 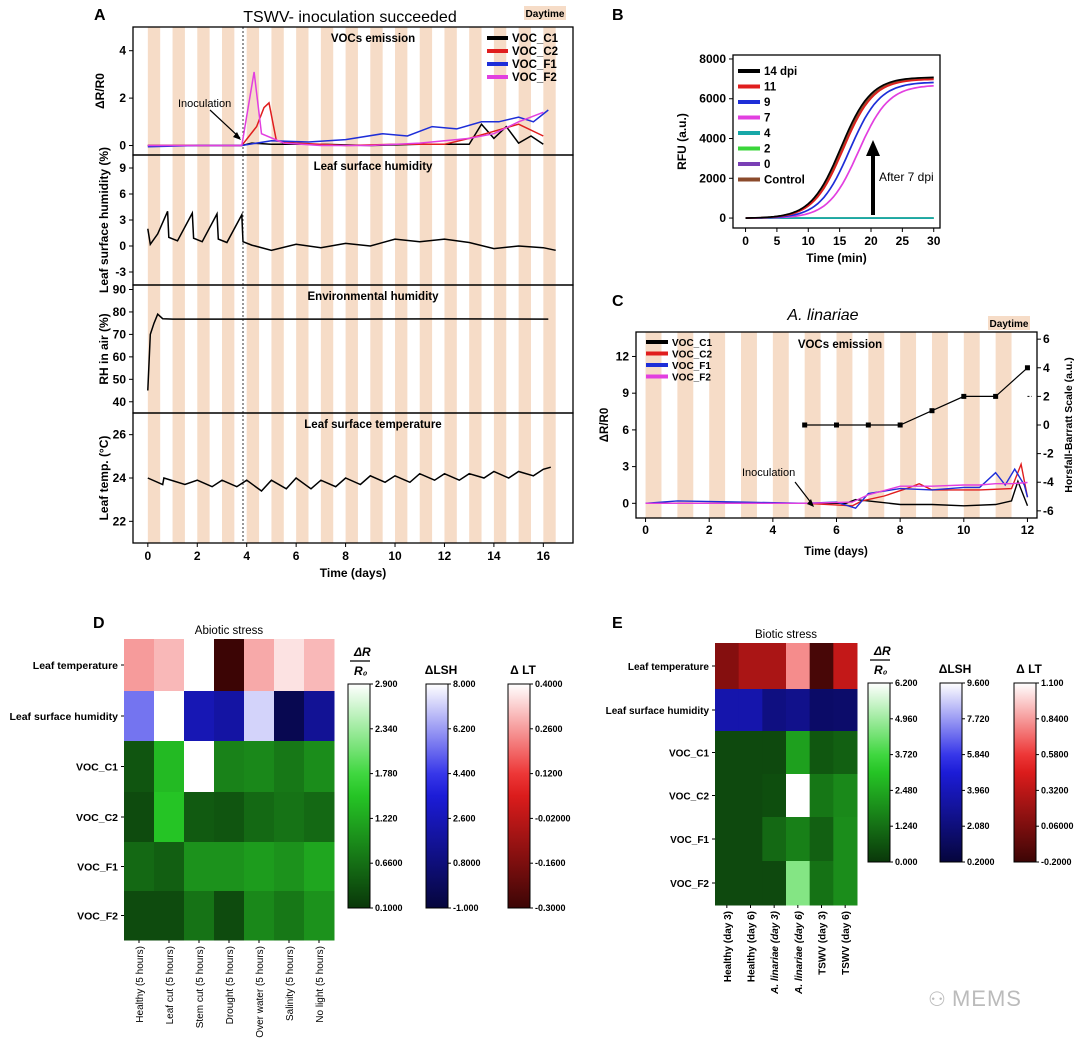 What do you see at coordinates (691, 378) in the screenshot?
I see `legend-label: VOC_F2` at bounding box center [691, 378].